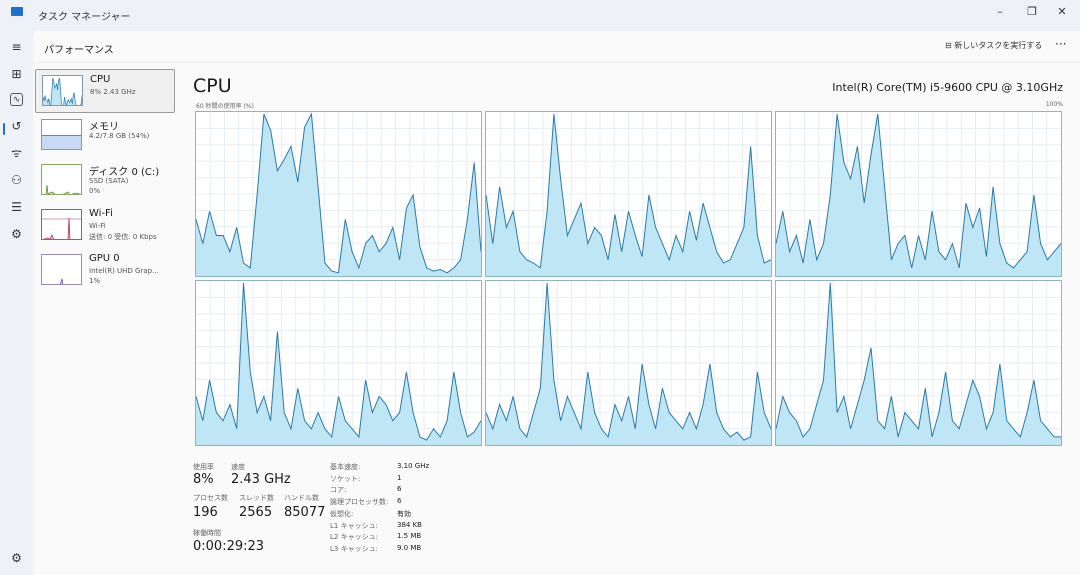  Describe the element at coordinates (359, 502) in the screenshot. I see `detail-key: 論理プロセッサ数:` at that location.